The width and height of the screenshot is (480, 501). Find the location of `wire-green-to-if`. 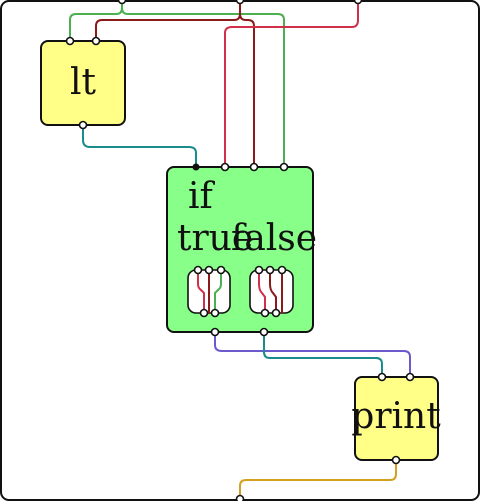

wire-green-to-if is located at coordinates (203, 87).